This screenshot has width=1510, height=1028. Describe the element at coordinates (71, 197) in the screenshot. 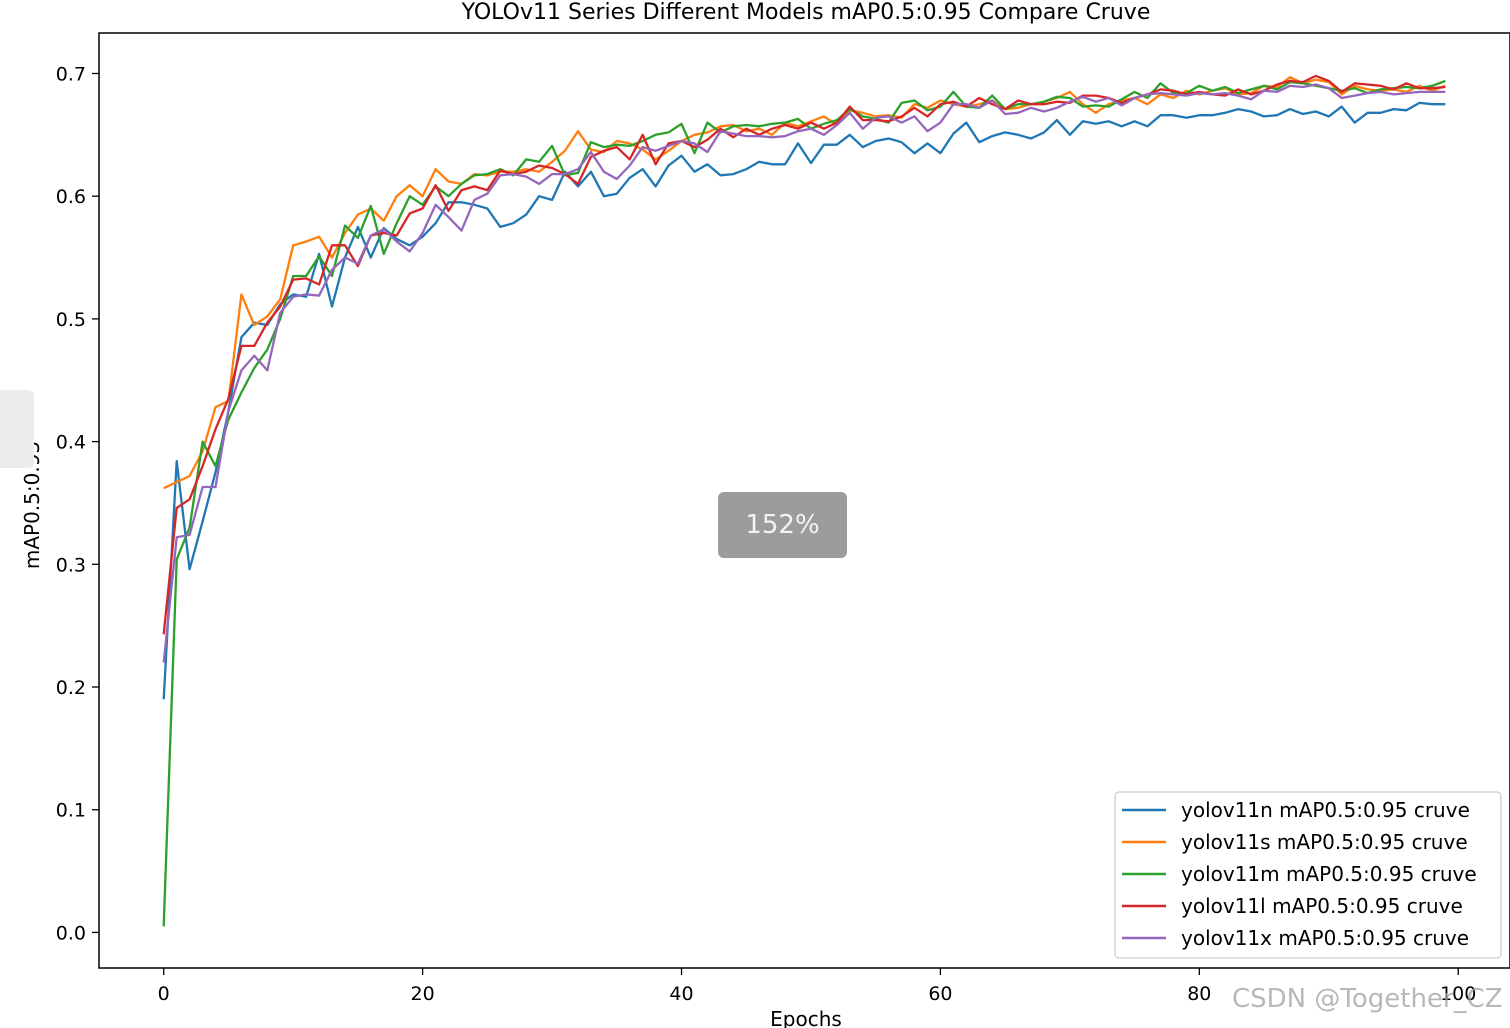

I see `y-tick-label: 0.6` at that location.